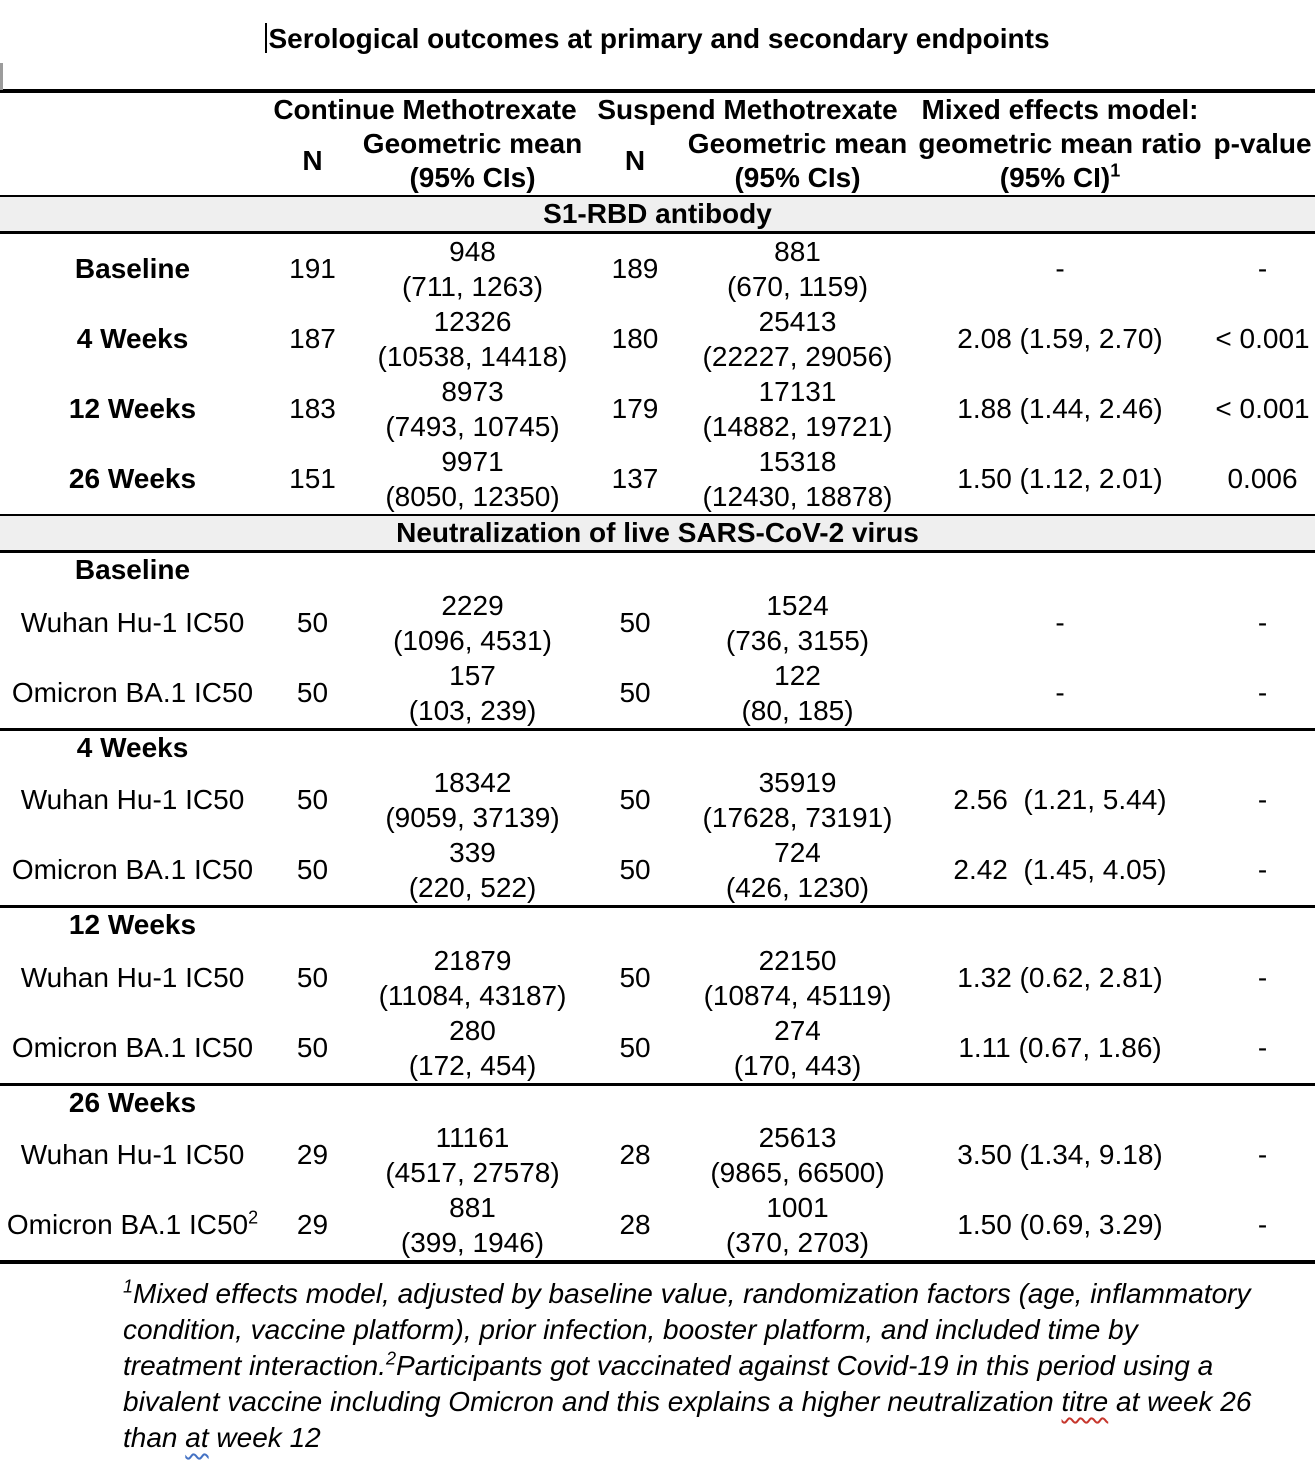 Image resolution: width=1315 pixels, height=1469 pixels. What do you see at coordinates (472, 1137) in the screenshot?
I see `gm-value: 11161` at bounding box center [472, 1137].